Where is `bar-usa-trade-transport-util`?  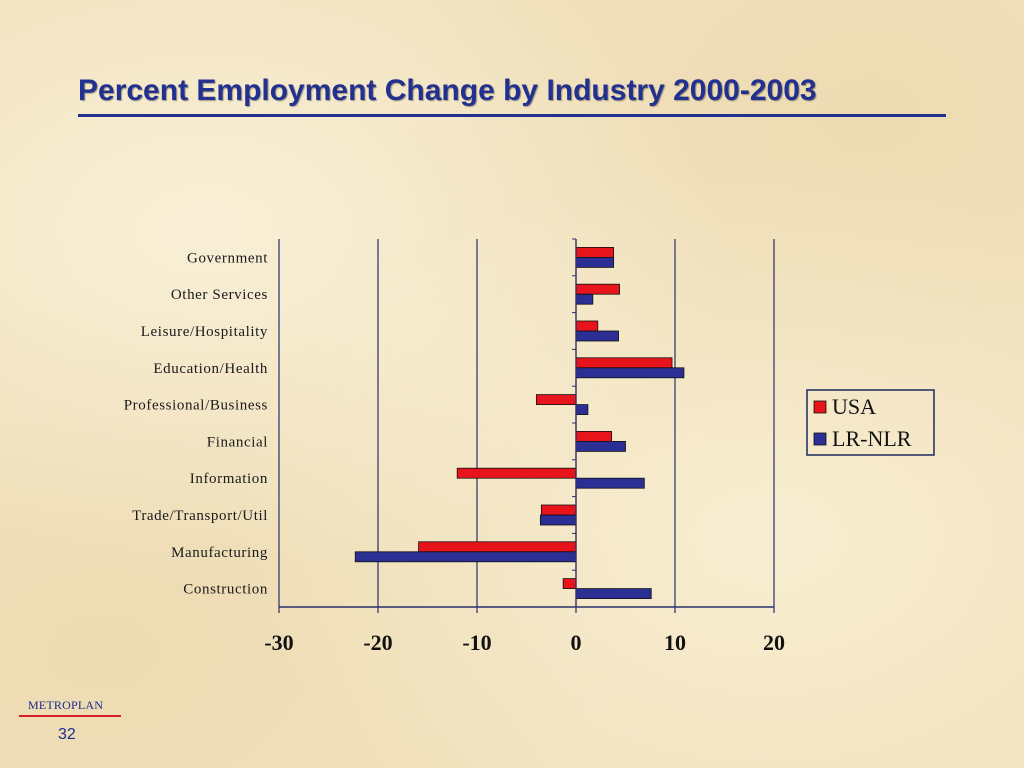 bar-usa-trade-transport-util is located at coordinates (558, 510).